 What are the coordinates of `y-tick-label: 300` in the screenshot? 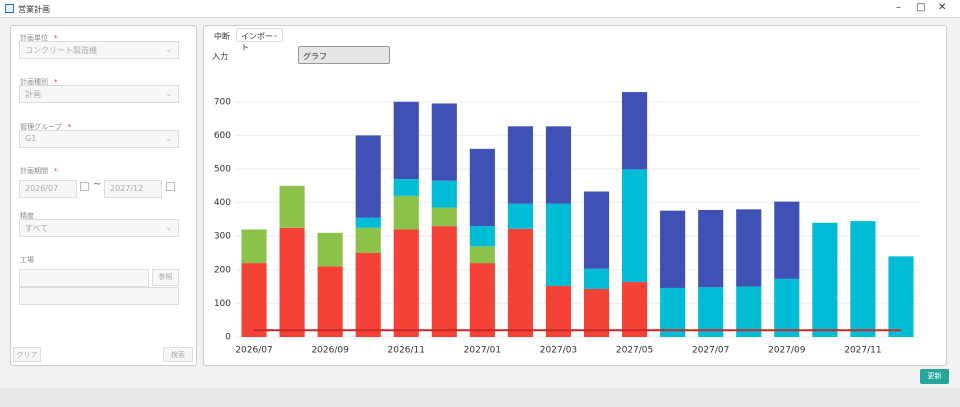 It's located at (222, 237).